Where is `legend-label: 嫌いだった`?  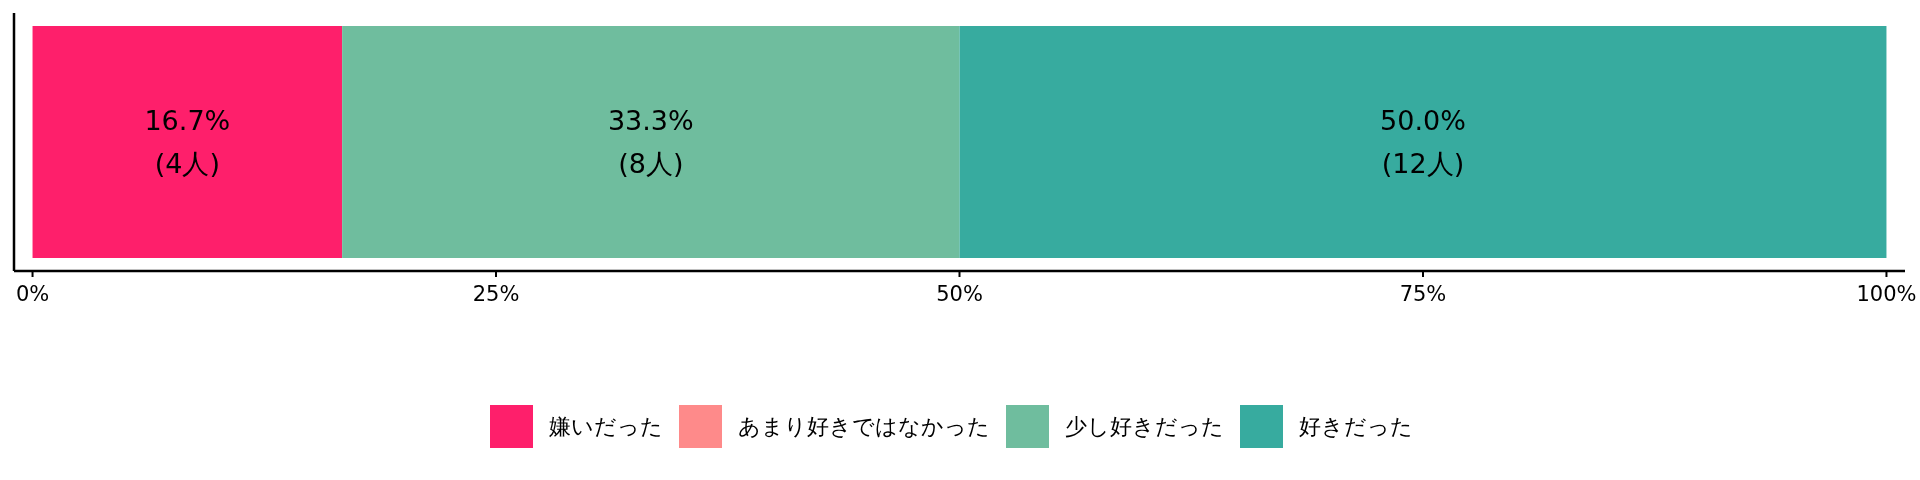 legend-label: 嫌いだった is located at coordinates (605, 426).